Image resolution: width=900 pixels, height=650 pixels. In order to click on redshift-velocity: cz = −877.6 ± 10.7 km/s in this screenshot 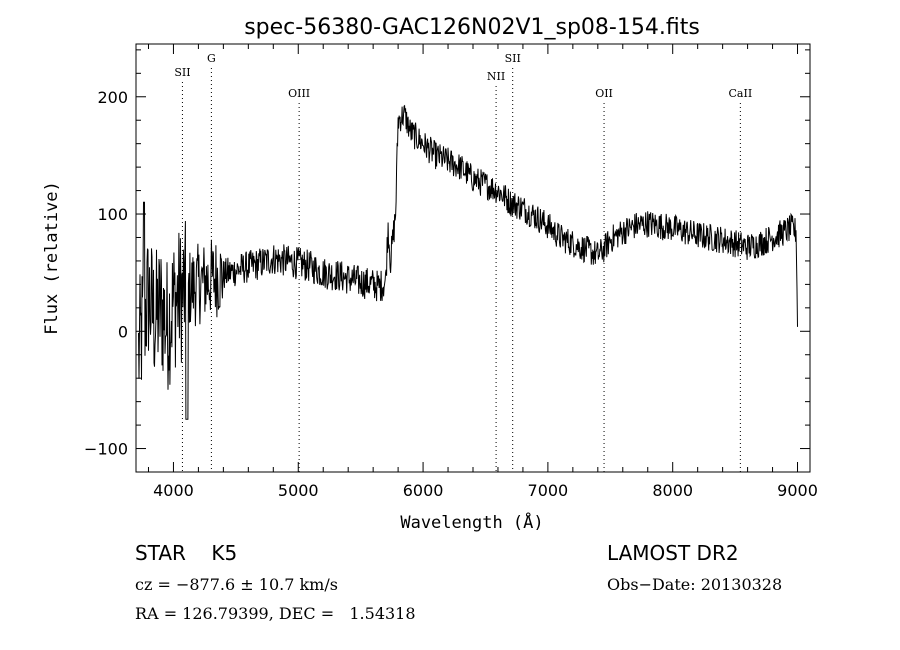, I will do `click(236, 584)`.